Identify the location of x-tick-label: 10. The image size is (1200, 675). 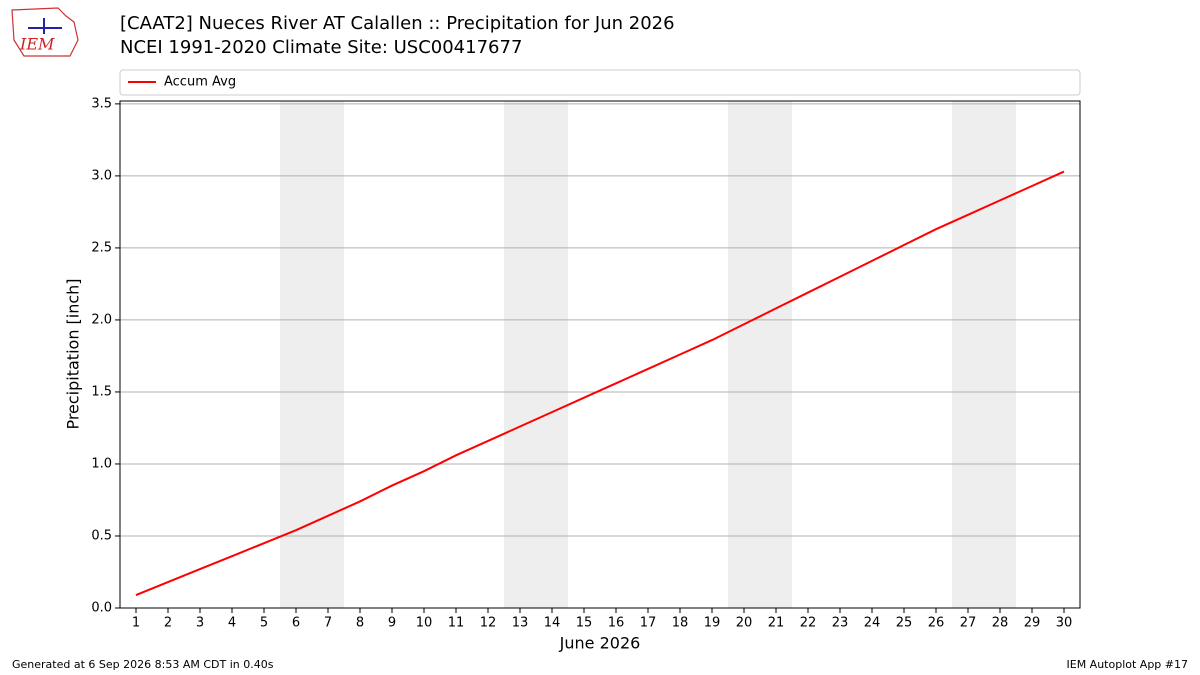
(424, 623).